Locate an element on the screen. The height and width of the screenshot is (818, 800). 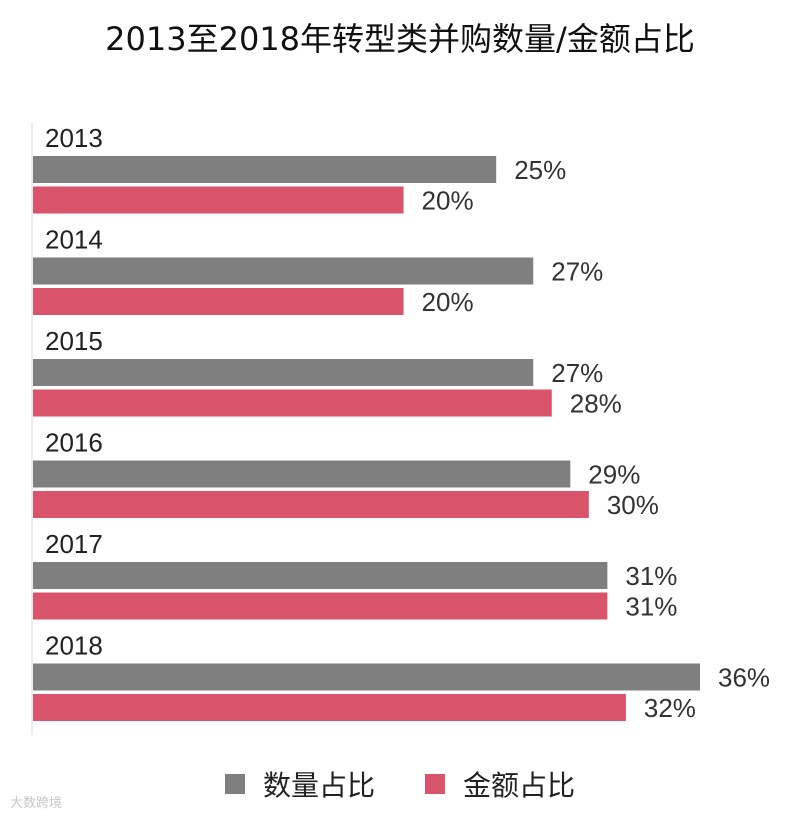
data-label-2018-amount: 32% is located at coordinates (670, 708).